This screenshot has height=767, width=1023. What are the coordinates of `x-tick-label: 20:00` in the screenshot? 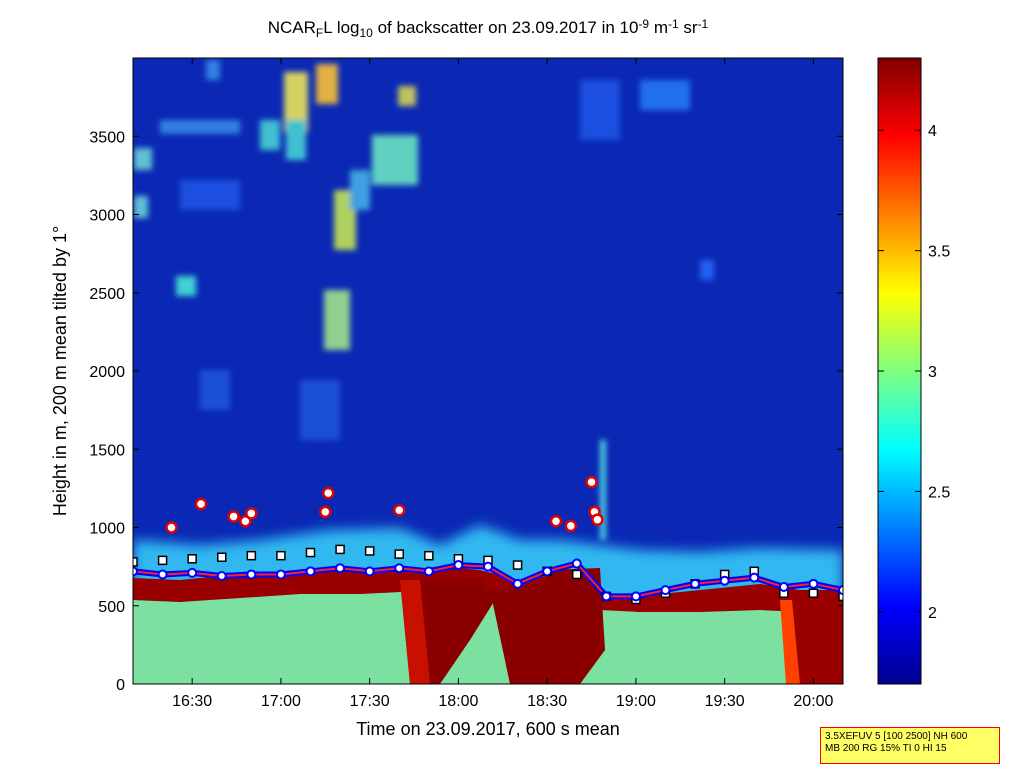 It's located at (813, 701).